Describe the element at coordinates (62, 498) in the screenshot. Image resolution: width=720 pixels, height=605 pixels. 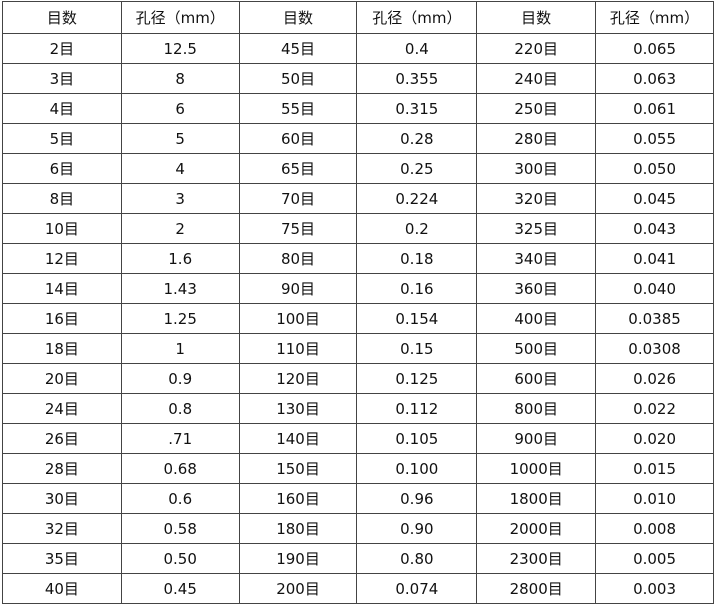
I see `mesh-count-cell: 30目` at that location.